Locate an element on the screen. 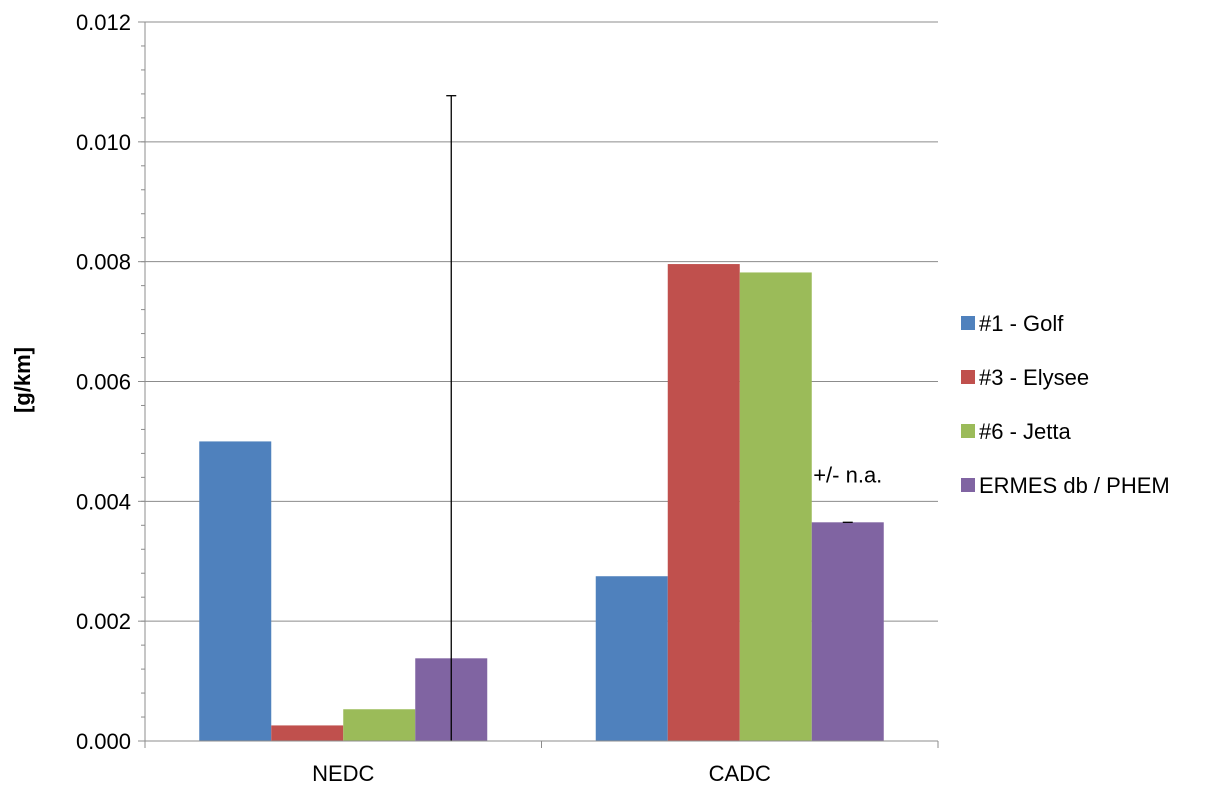 This screenshot has height=789, width=1222. bar-2-cadc is located at coordinates (703, 502).